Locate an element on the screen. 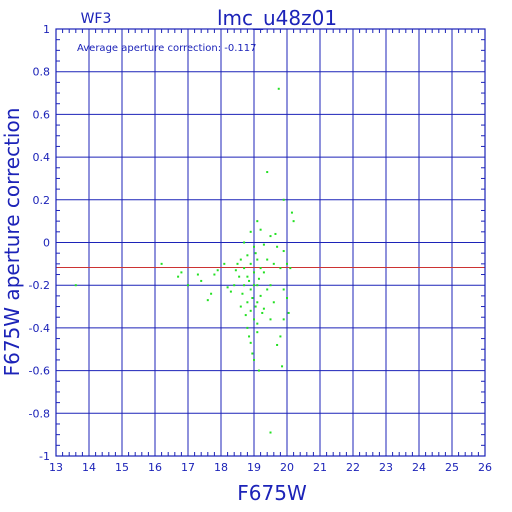  y-tick-label: 0.2 is located at coordinates (42, 200).